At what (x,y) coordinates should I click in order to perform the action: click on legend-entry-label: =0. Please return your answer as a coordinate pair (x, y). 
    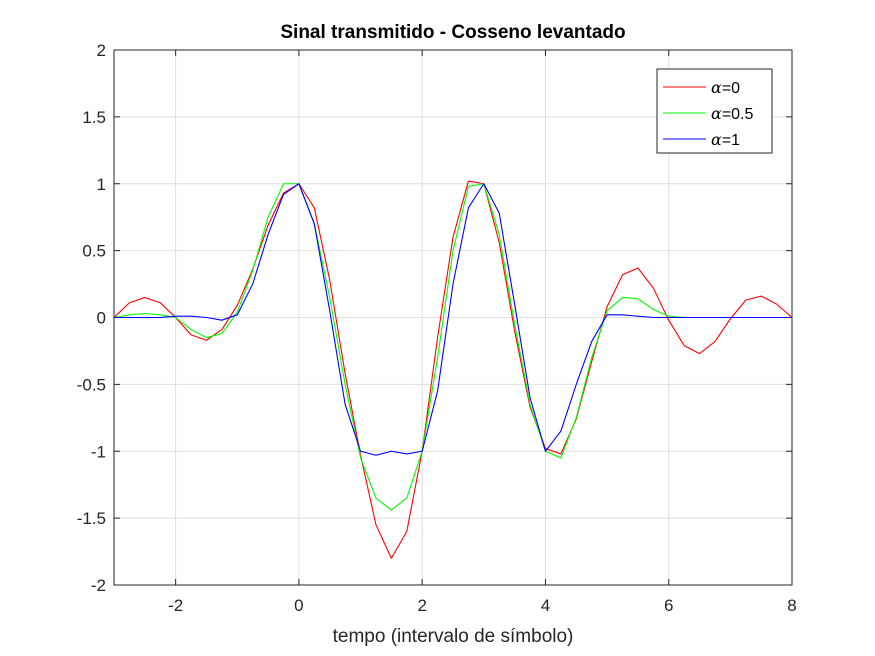
    Looking at the image, I should click on (731, 88).